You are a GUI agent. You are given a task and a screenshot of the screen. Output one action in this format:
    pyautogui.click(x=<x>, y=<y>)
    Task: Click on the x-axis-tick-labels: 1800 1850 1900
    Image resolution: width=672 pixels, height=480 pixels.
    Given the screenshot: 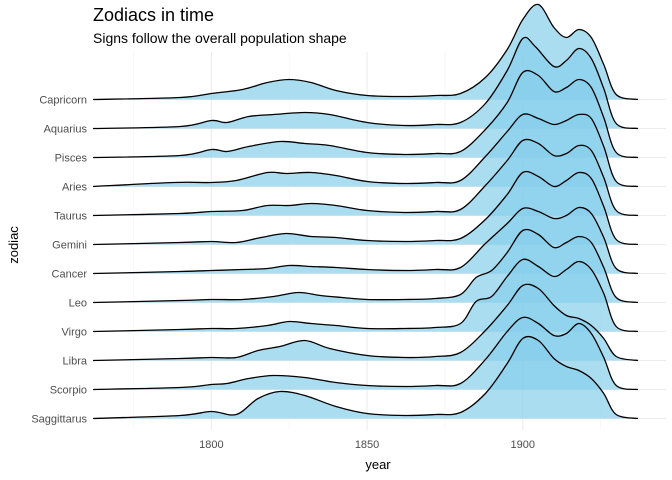 What is the action you would take?
    pyautogui.click(x=367, y=445)
    